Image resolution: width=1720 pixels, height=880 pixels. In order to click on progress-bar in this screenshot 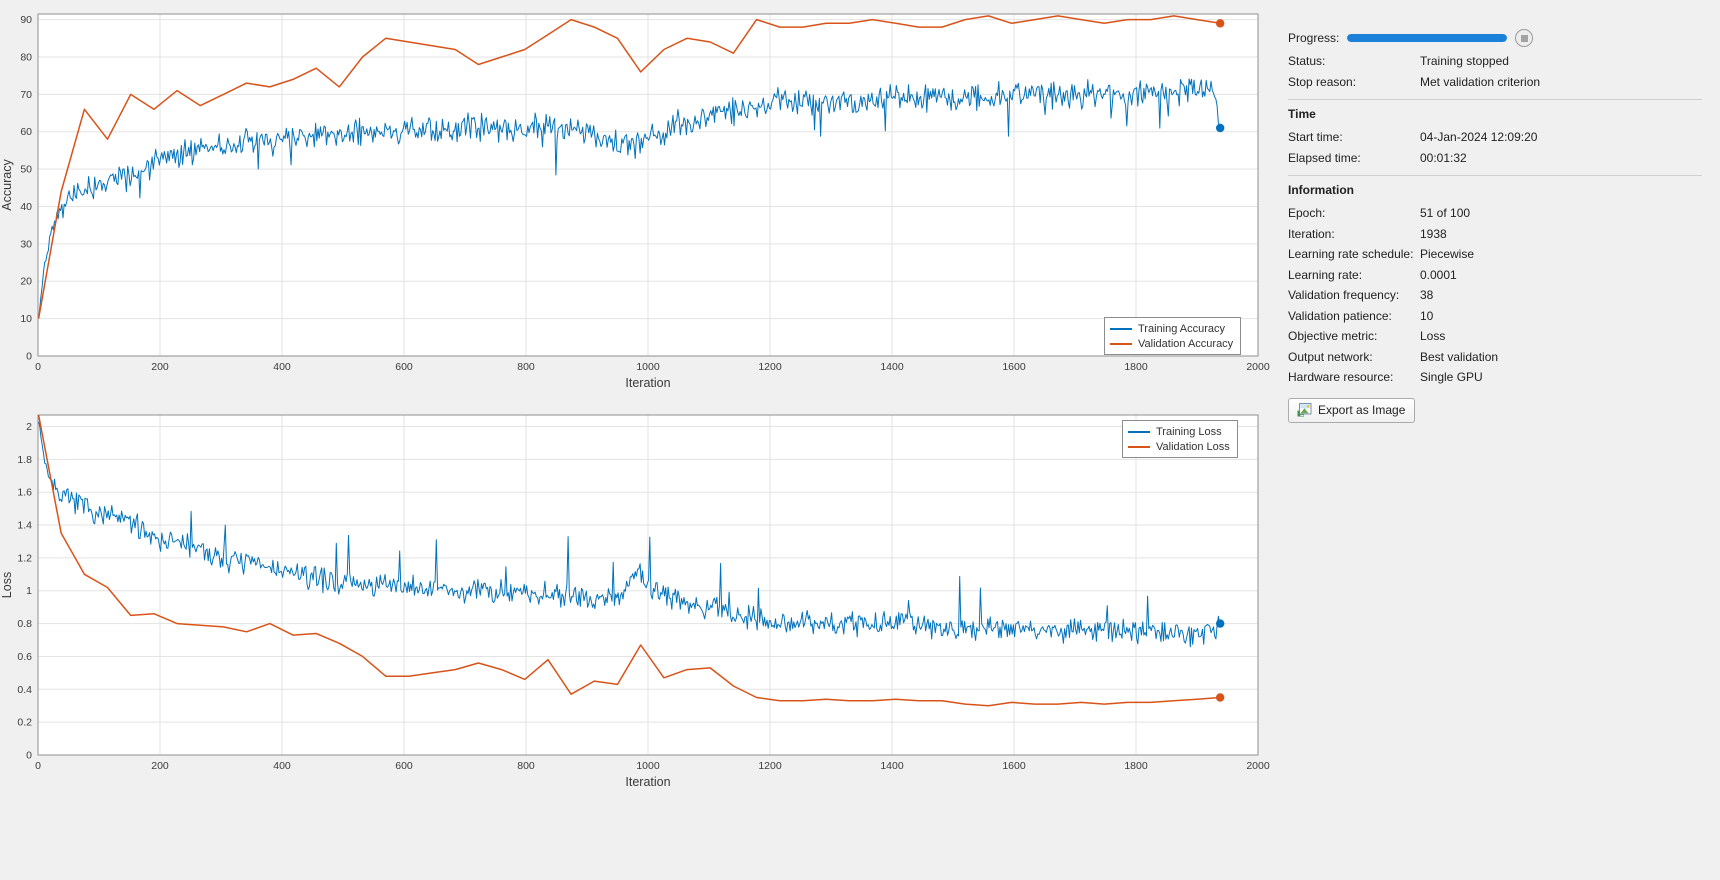, I will do `click(1427, 38)`.